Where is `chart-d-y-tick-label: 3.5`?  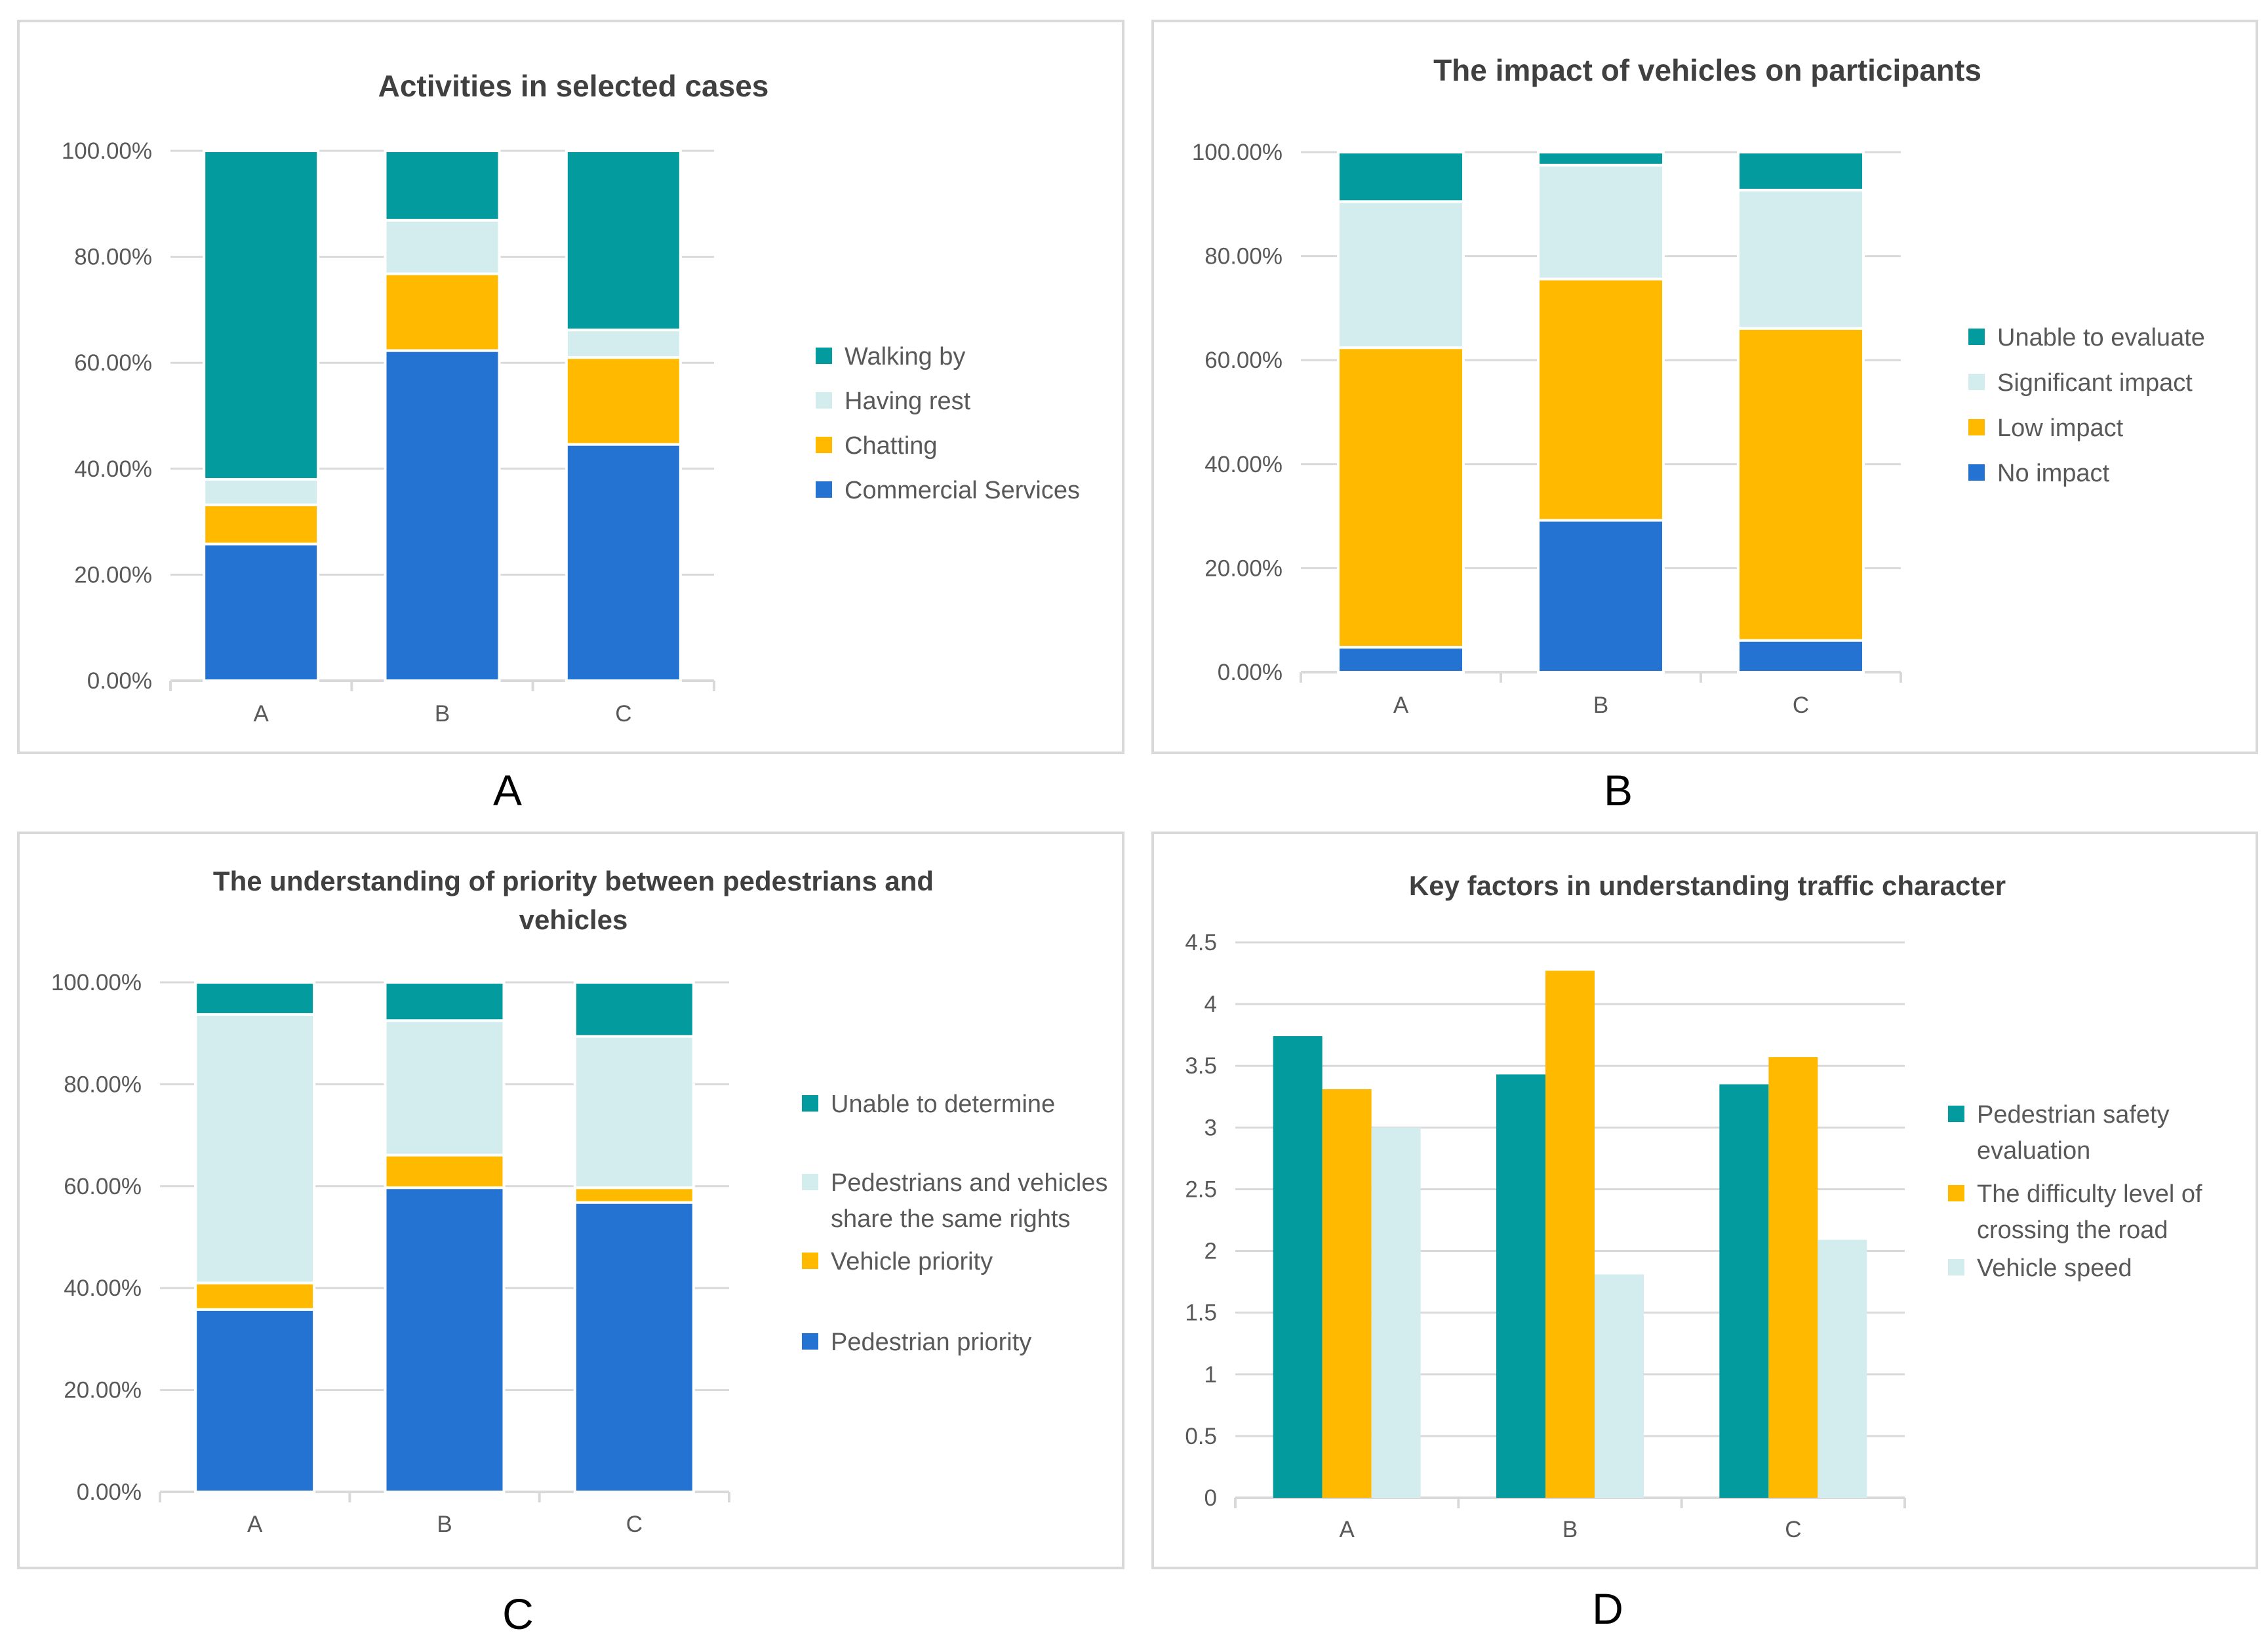 chart-d-y-tick-label: 3.5 is located at coordinates (1201, 1066).